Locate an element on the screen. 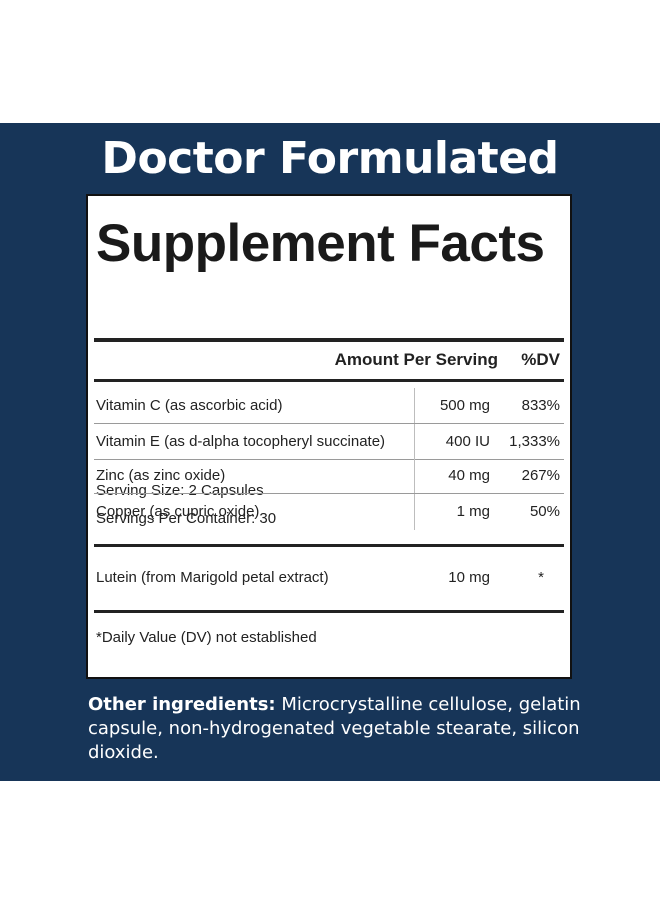 The width and height of the screenshot is (660, 904). servings-per-container: Servings Per Container: 30 is located at coordinates (186, 518).